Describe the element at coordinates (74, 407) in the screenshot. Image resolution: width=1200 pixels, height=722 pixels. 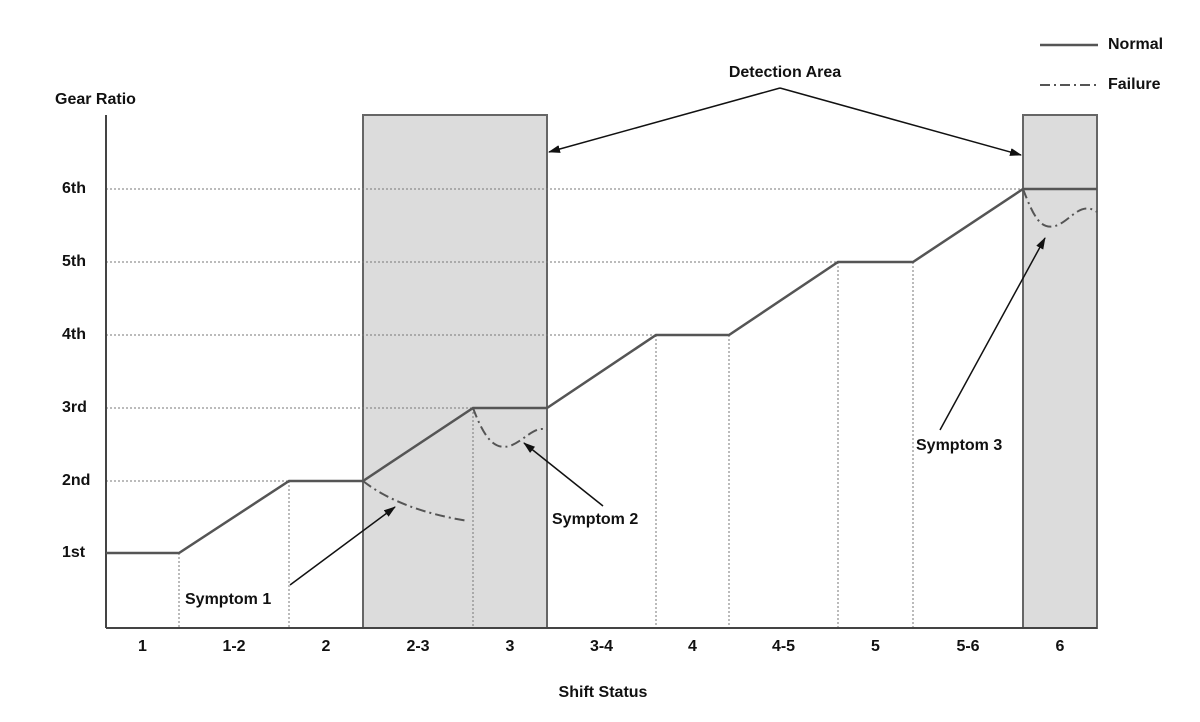
I see `y-level-label: 3rd` at that location.